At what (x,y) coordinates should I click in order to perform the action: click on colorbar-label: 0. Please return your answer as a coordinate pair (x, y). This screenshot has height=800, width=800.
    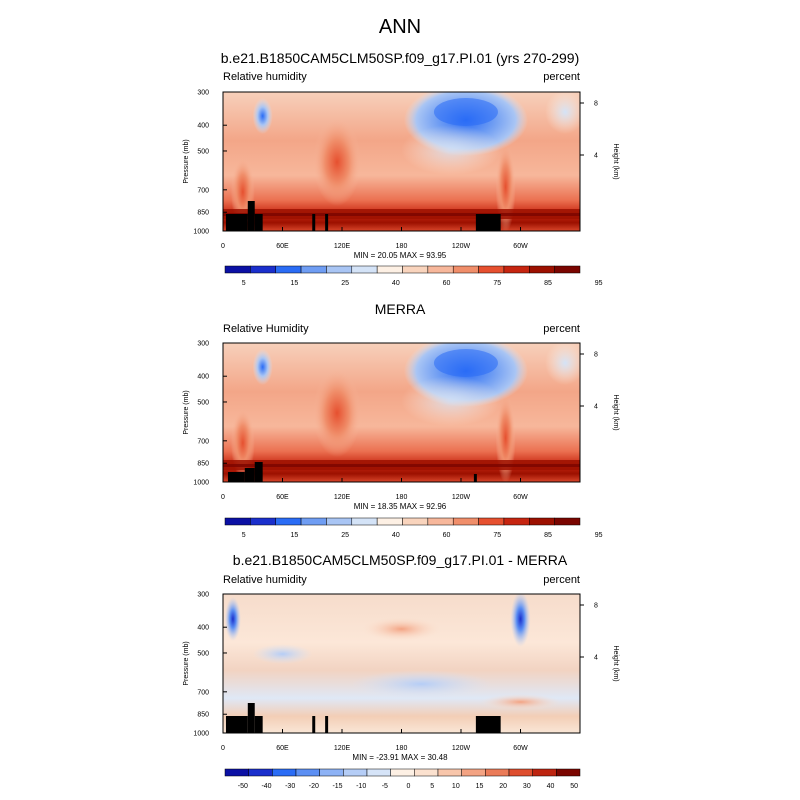
    Looking at the image, I should click on (409, 786).